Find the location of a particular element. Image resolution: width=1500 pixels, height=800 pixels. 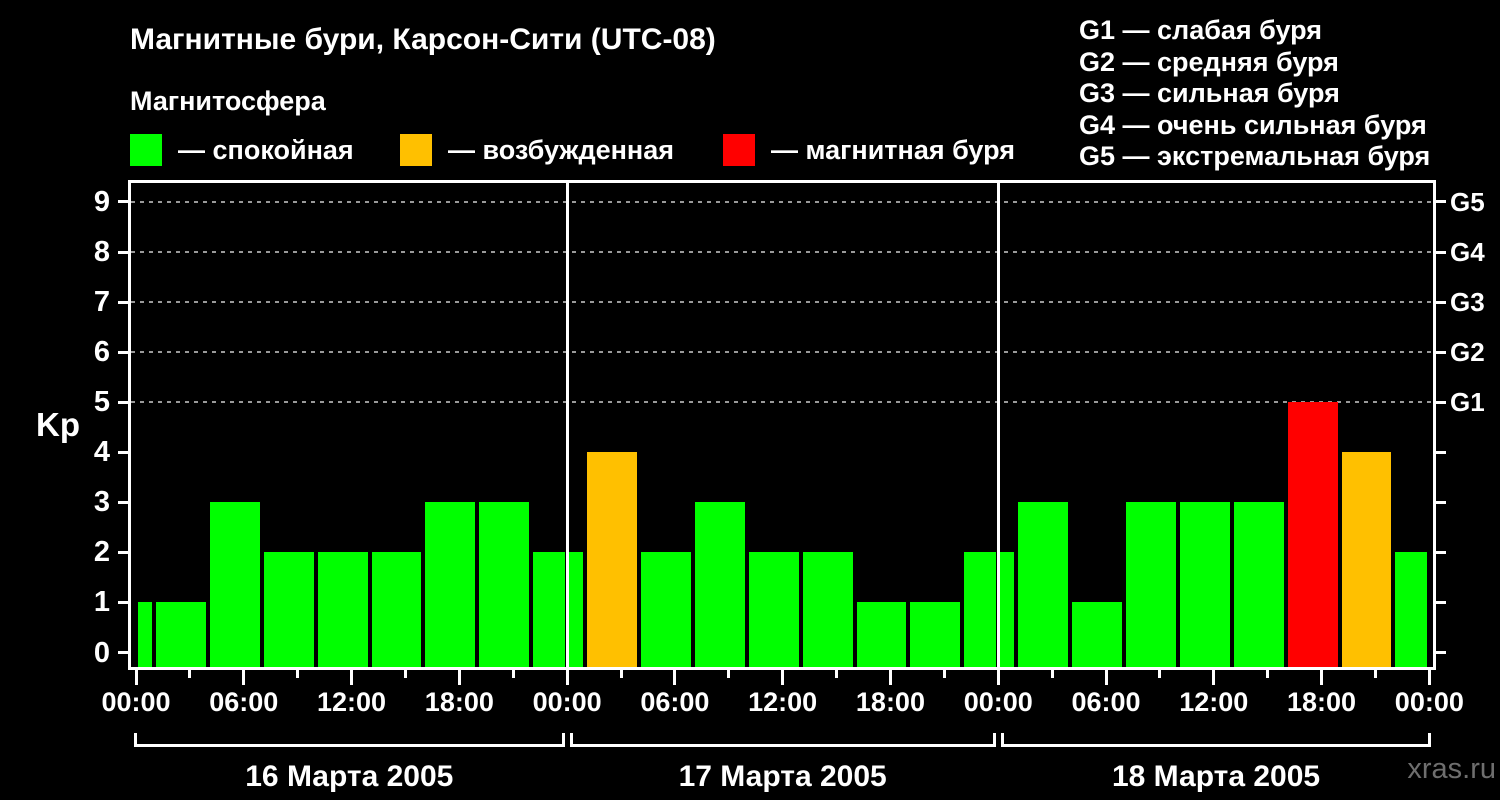

y-tick-label: 8 is located at coordinates (101, 252).